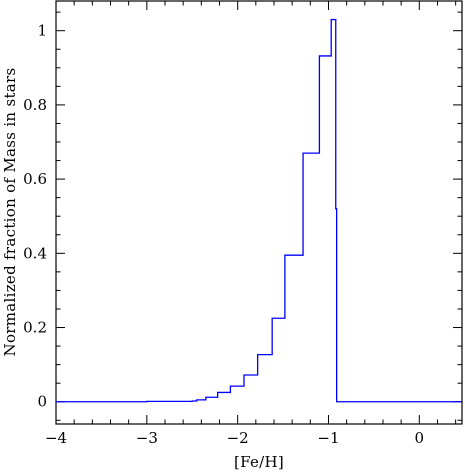 This screenshot has height=473, width=465. I want to click on x-tick-label: 0, so click(420, 438).